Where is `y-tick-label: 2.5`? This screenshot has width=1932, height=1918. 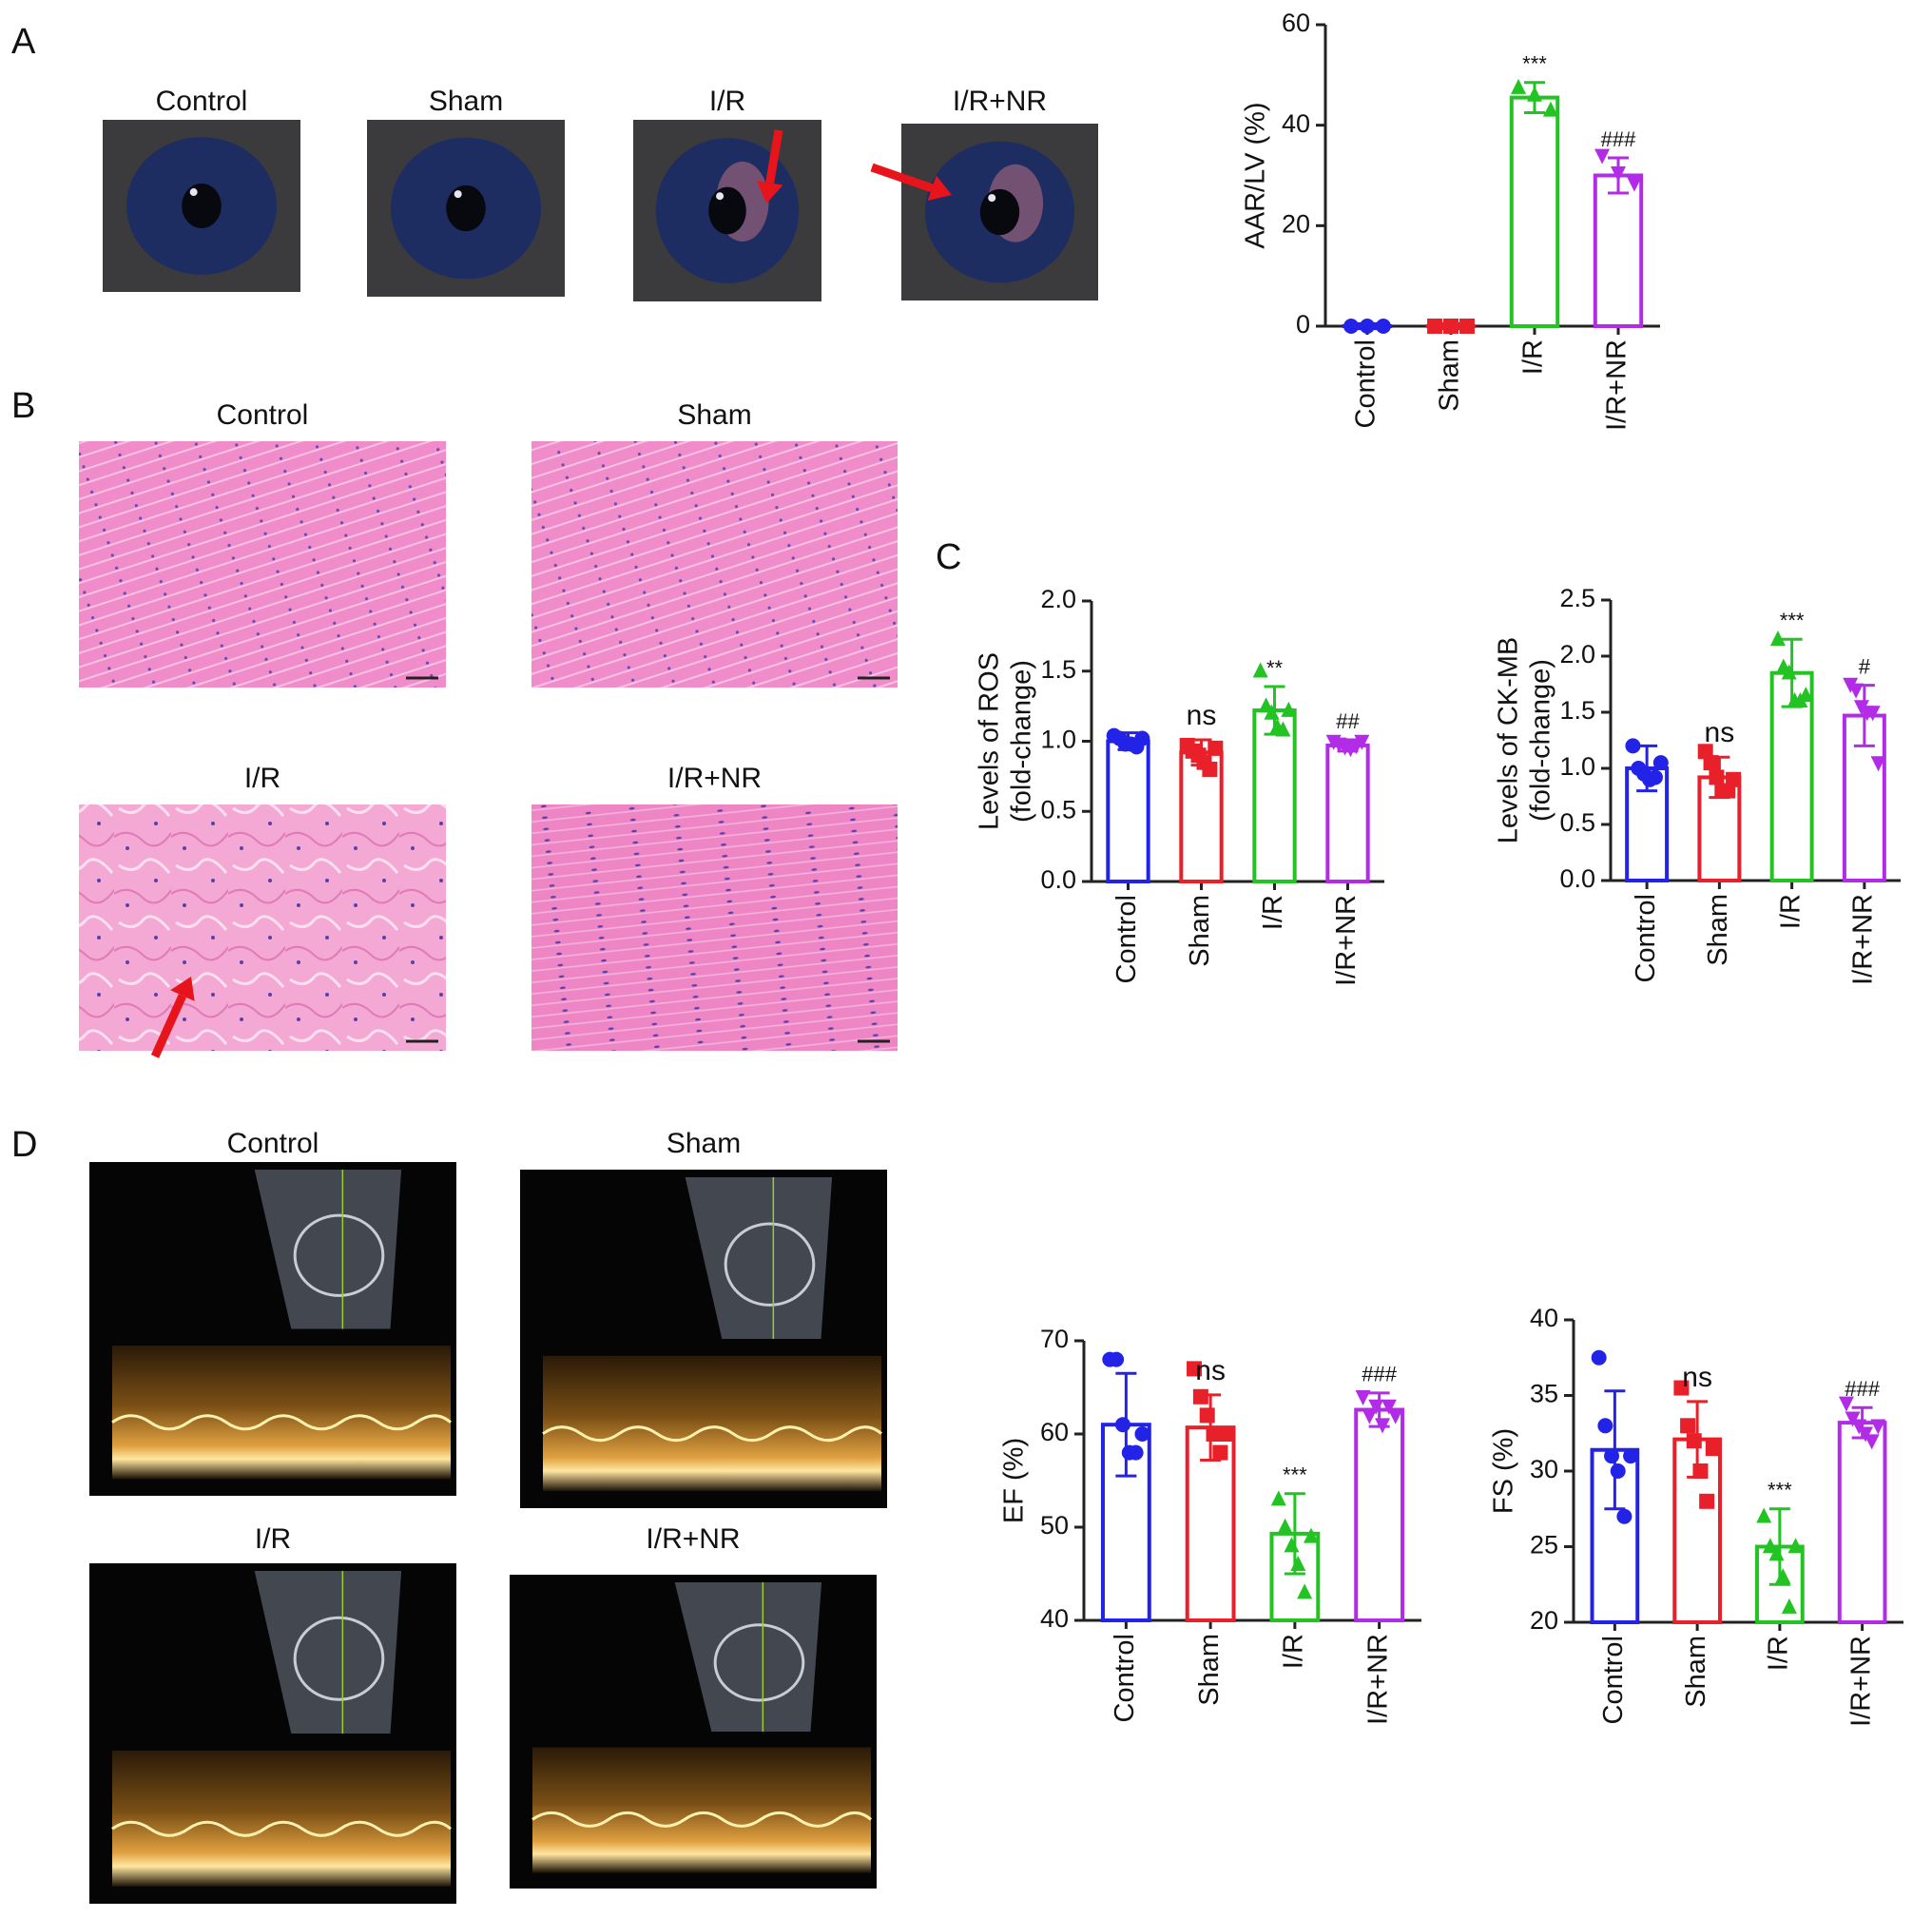
y-tick-label: 2.5 is located at coordinates (1577, 598).